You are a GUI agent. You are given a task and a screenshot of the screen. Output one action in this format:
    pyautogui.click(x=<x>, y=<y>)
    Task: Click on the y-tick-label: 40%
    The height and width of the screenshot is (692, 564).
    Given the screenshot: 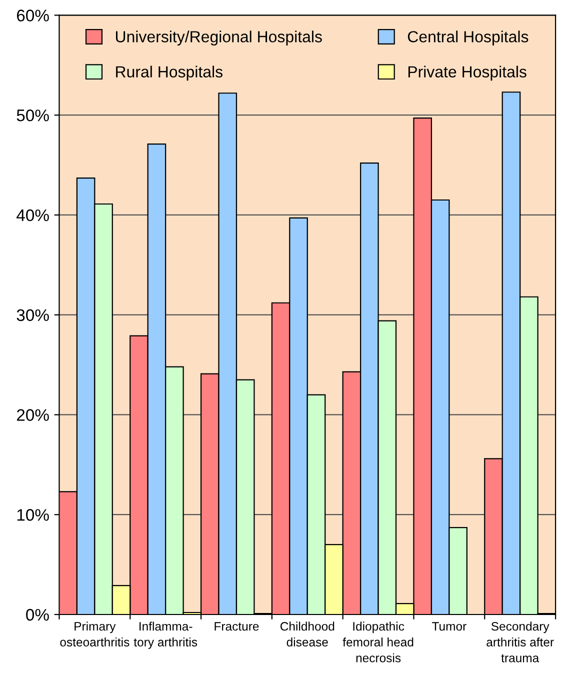 What is the action you would take?
    pyautogui.click(x=32, y=215)
    